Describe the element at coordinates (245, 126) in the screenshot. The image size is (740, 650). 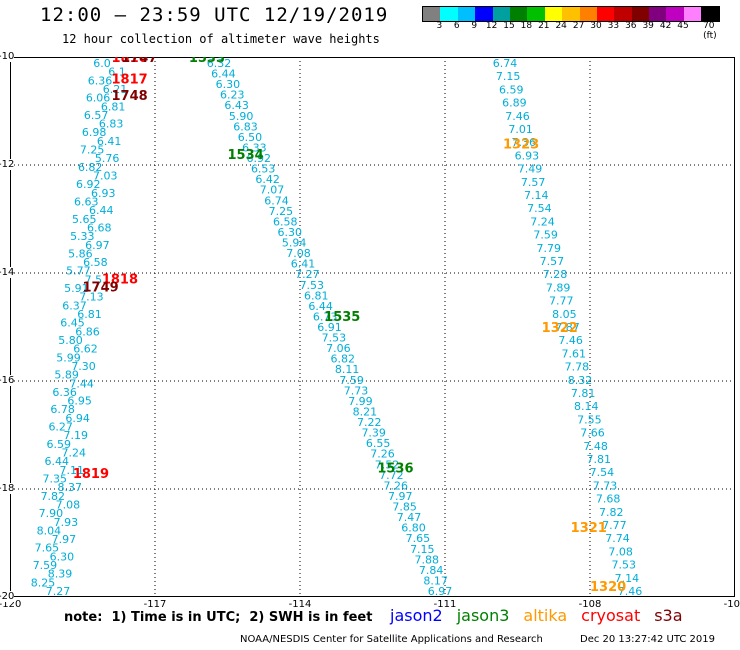
I see `swh-value: 6.83` at that location.